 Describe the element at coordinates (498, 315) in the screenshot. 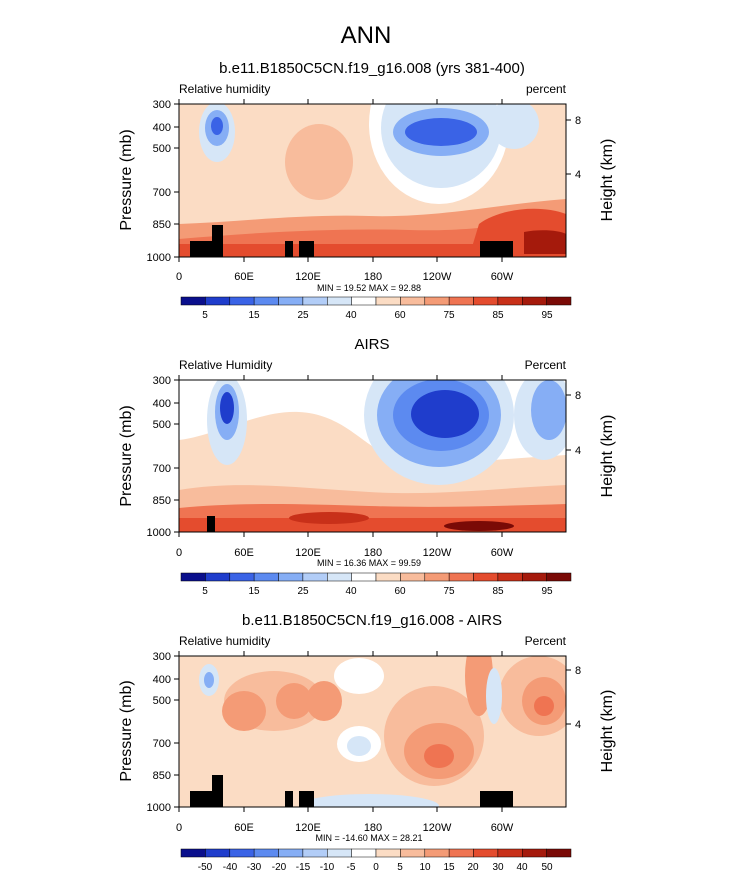

I see `panel-1-colorbar-label: 85` at that location.